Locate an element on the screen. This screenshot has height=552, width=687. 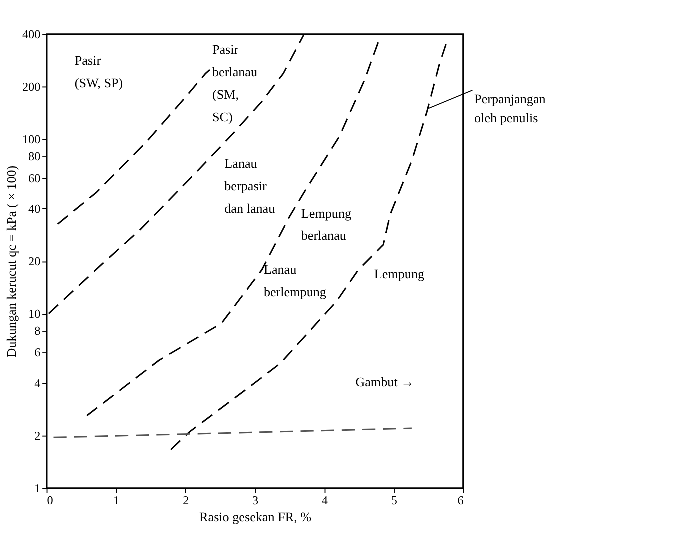
x-tick-label: 5 is located at coordinates (394, 501).